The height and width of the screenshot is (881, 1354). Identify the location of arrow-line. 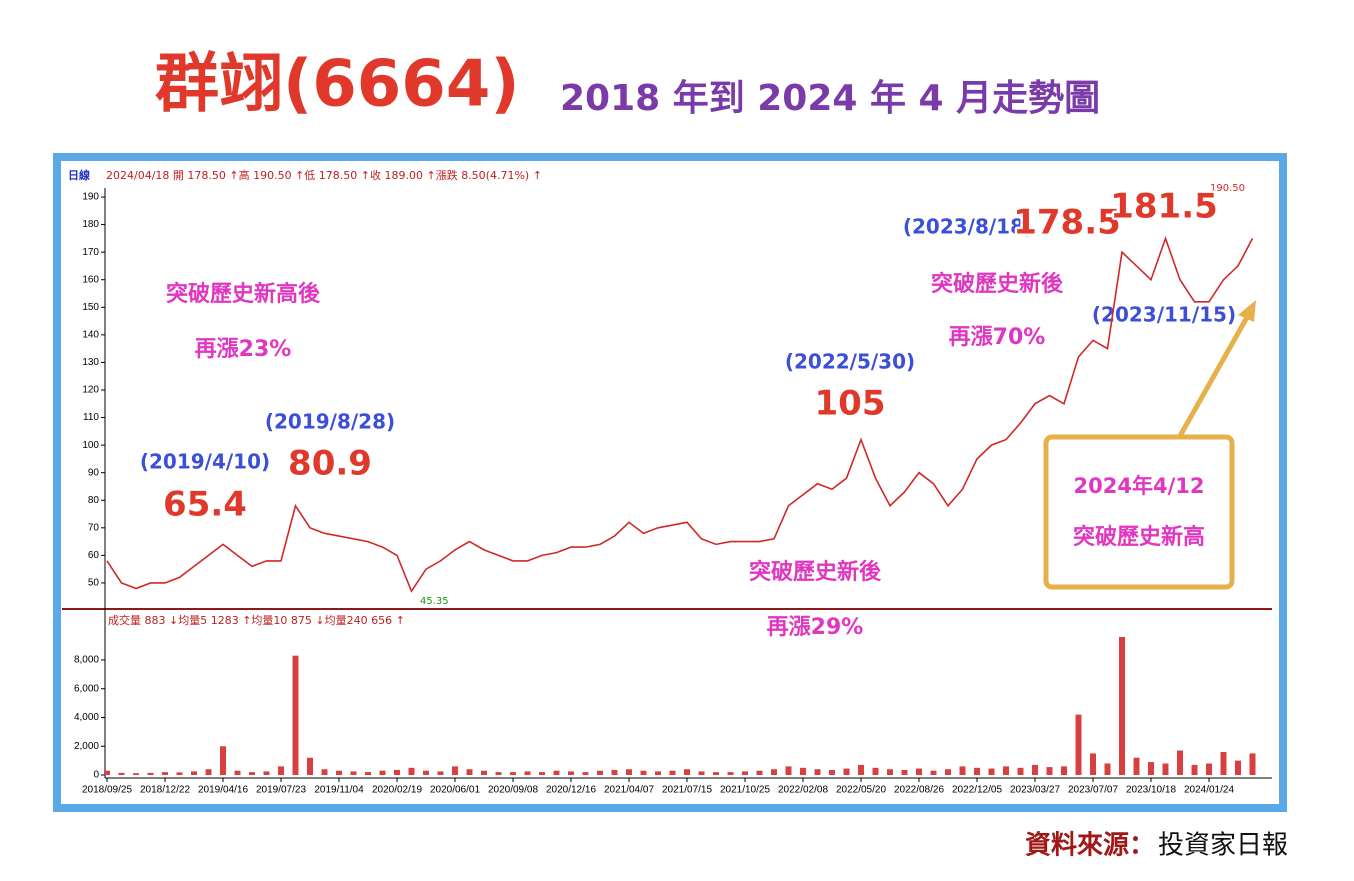
(1215, 374).